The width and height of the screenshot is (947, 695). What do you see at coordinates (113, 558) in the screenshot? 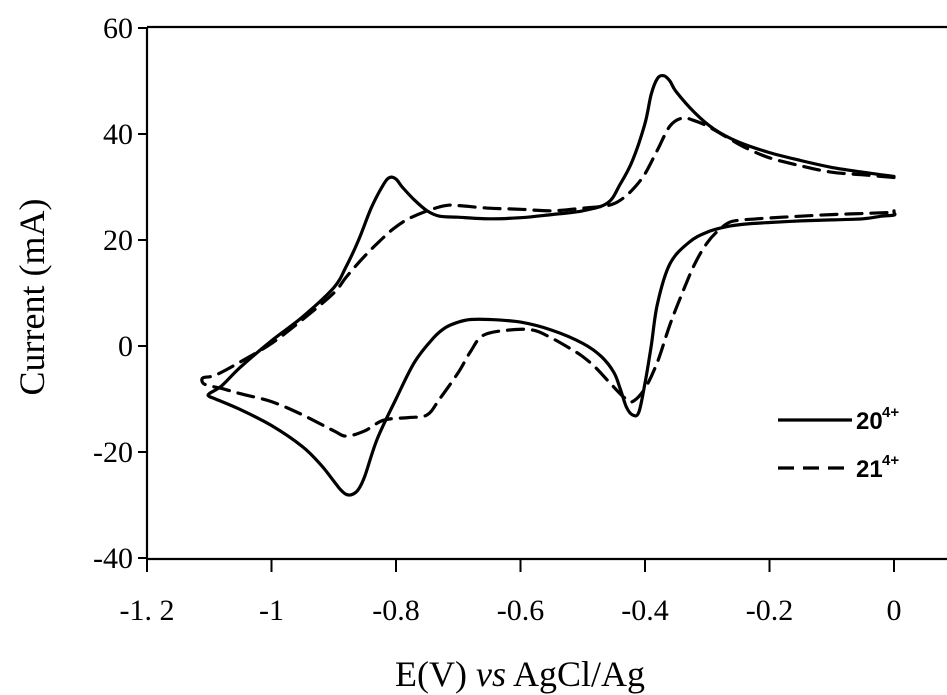
I see `y-tick-label: -40` at bounding box center [113, 558].